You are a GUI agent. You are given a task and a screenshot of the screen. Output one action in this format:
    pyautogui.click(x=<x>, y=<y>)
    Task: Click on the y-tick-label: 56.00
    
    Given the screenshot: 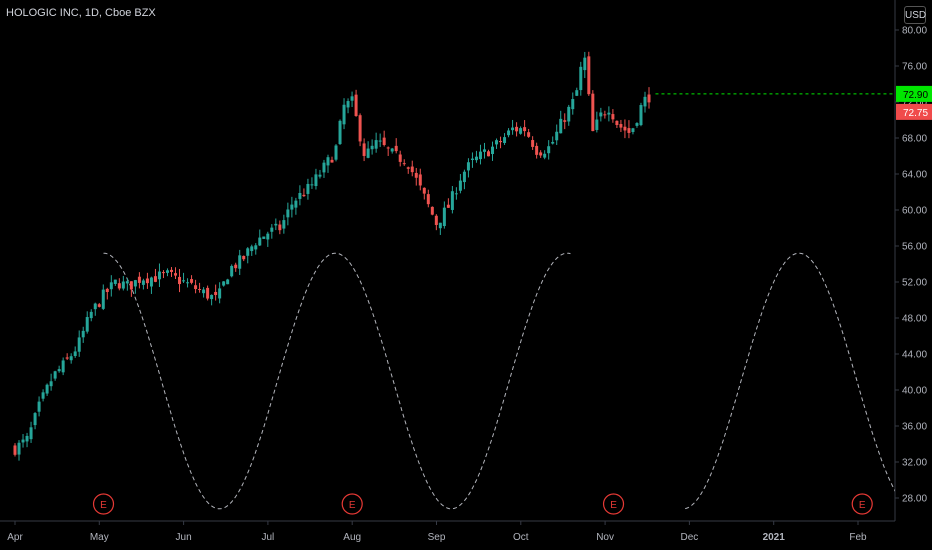 What is the action you would take?
    pyautogui.click(x=914, y=247)
    